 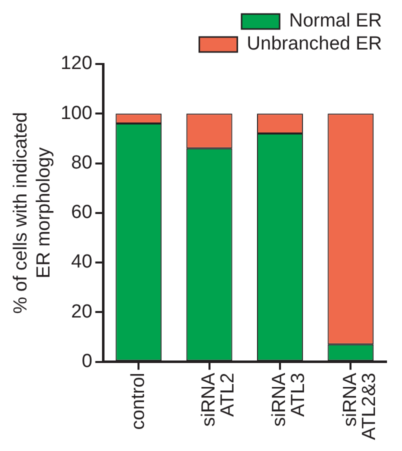 What do you see at coordinates (76, 63) in the screenshot?
I see `y-tick-label: 120` at bounding box center [76, 63].